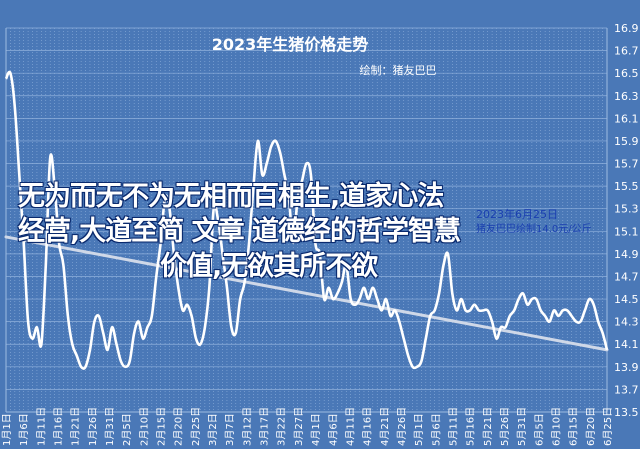  Describe the element at coordinates (488, 426) in the screenshot. I see `x-tick-label: 5月21日` at that location.